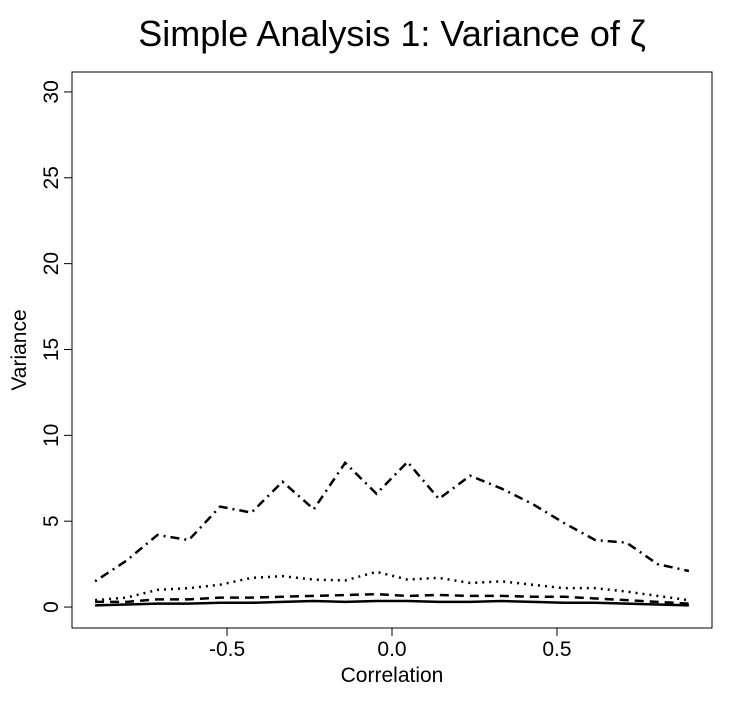 This screenshot has height=705, width=741. I want to click on x-tick-label: 0.0, so click(391, 649).